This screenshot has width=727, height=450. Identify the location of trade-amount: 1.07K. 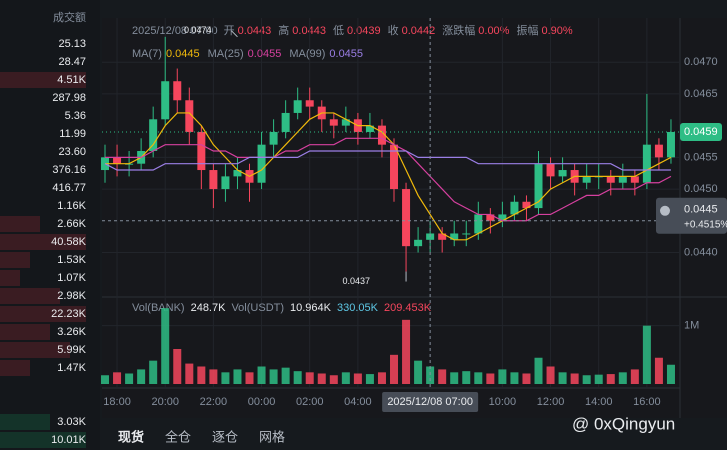
(71, 278).